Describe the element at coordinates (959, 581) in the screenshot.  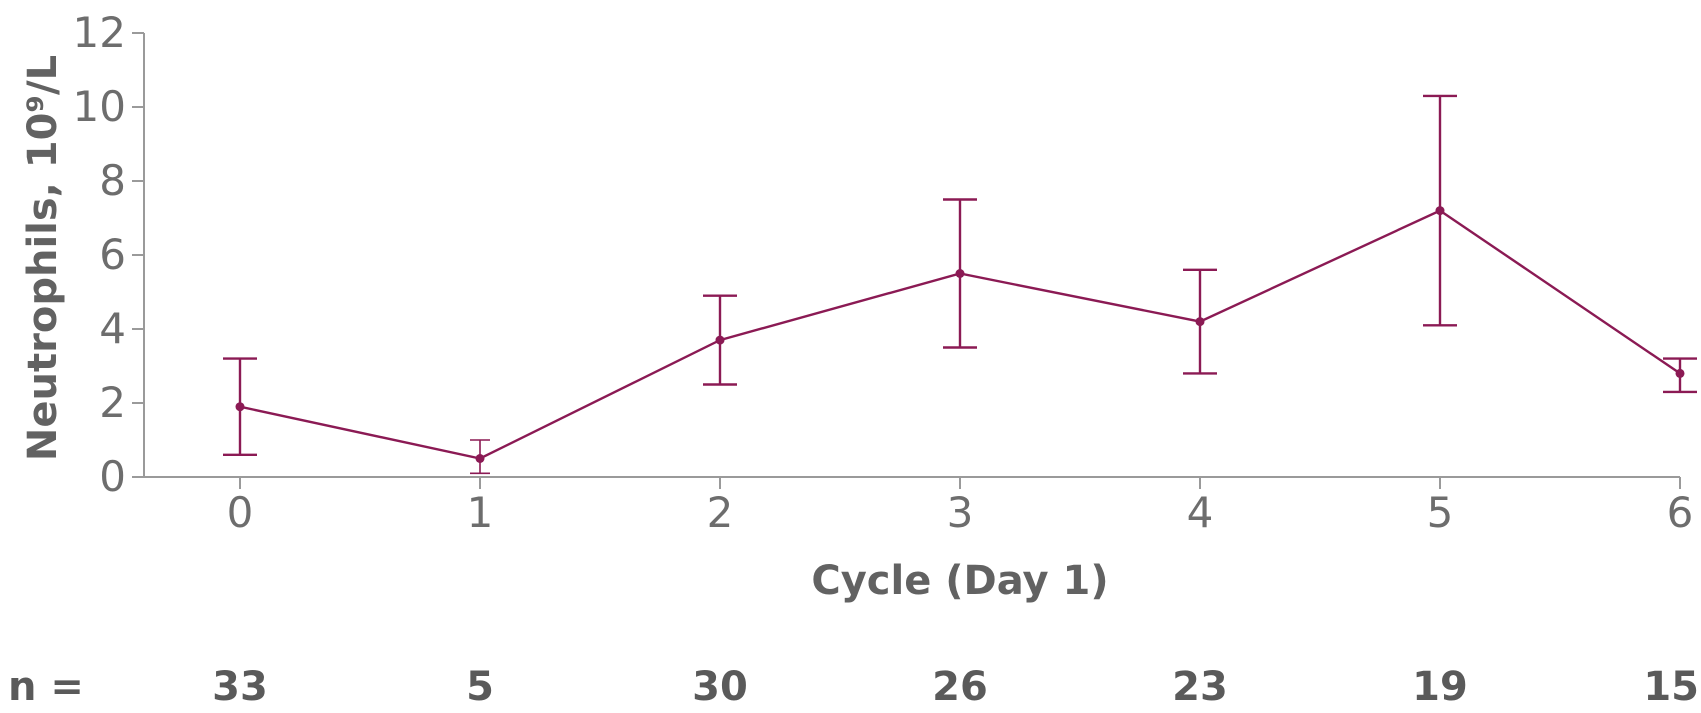
I see `x-axis-title: Cycle (Day 1)` at that location.